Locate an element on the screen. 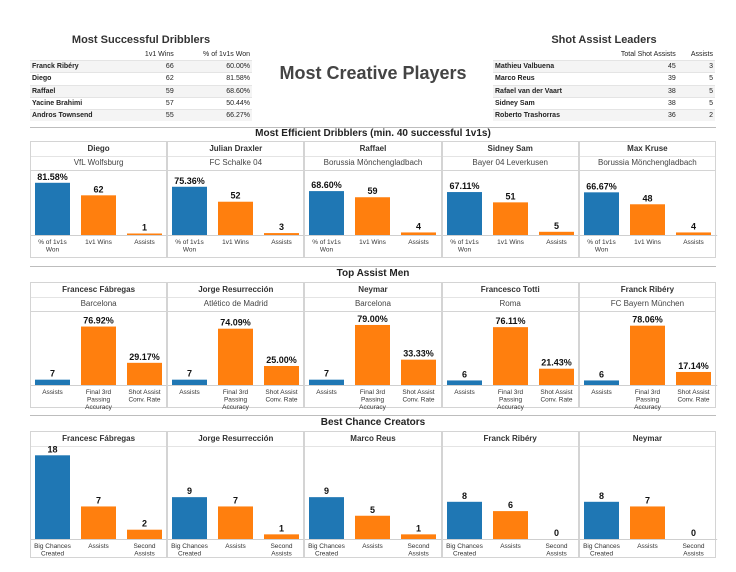  club-name: Roma is located at coordinates (510, 304).